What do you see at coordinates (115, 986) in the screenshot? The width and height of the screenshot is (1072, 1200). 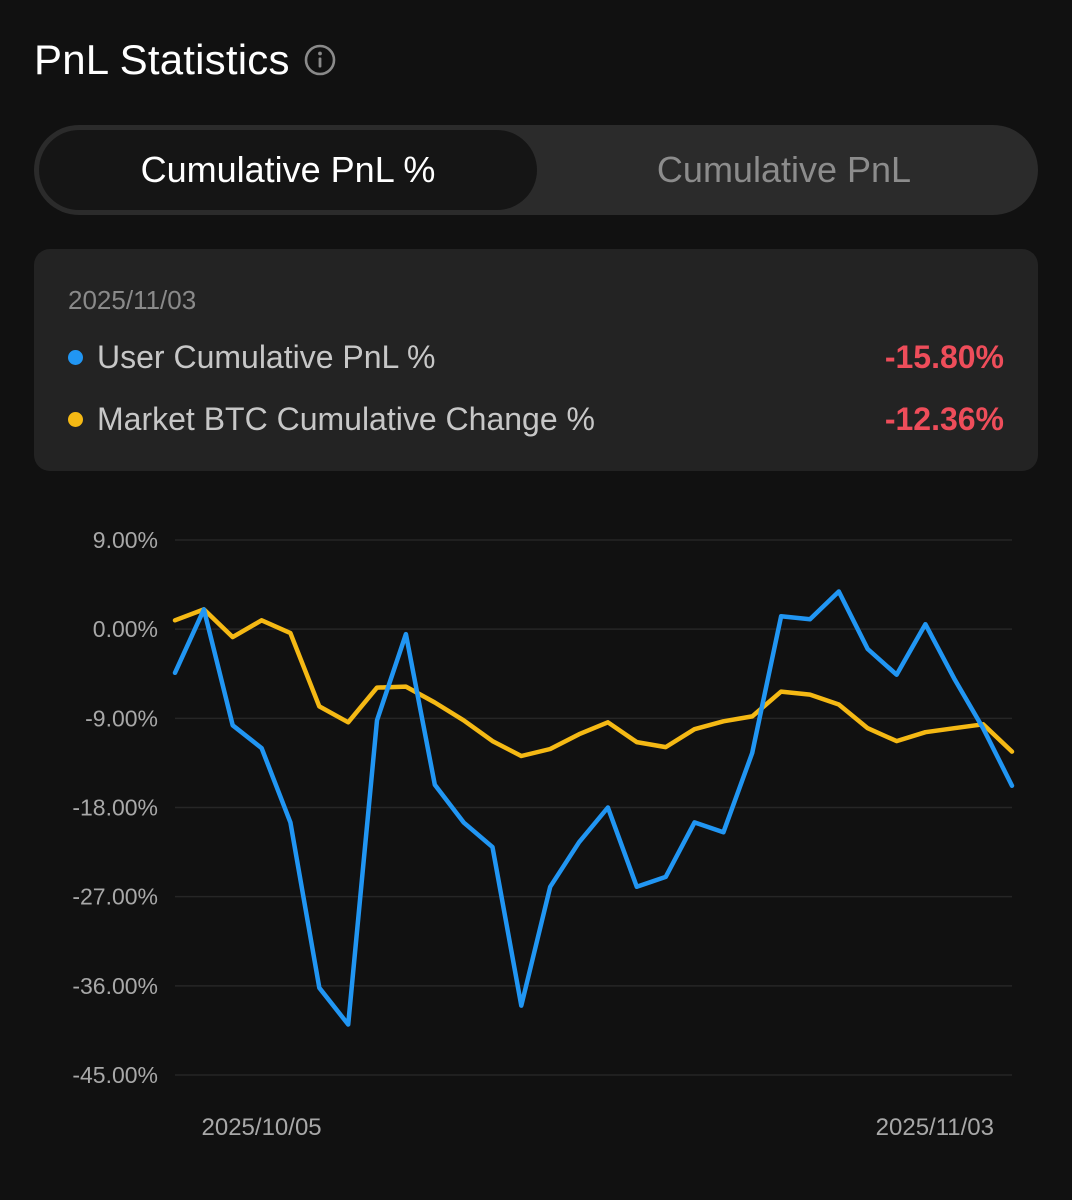 I see `y-tick-label: -36.00%` at bounding box center [115, 986].